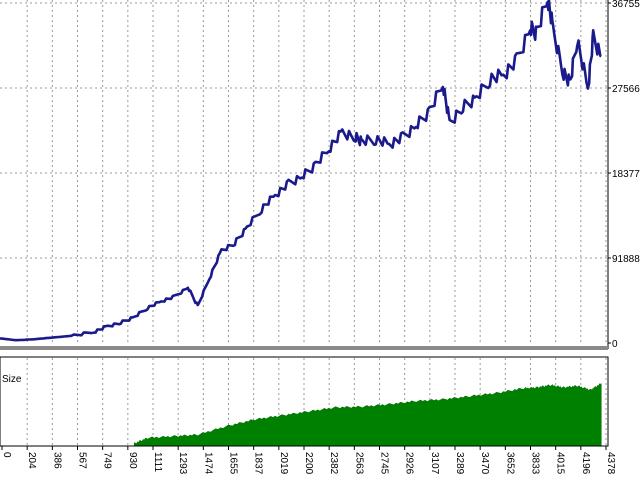 The image size is (640, 480). What do you see at coordinates (626, 89) in the screenshot?
I see `y-tick-label: 275665` at bounding box center [626, 89].